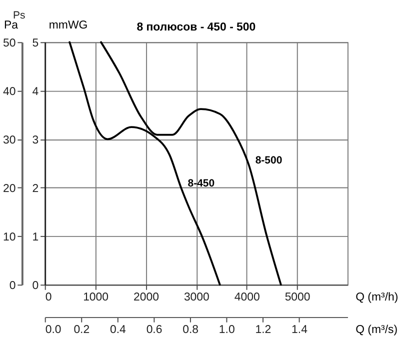 The height and width of the screenshot is (337, 400). What do you see at coordinates (9, 43) in the screenshot?
I see `y-tick-label: 50` at bounding box center [9, 43].